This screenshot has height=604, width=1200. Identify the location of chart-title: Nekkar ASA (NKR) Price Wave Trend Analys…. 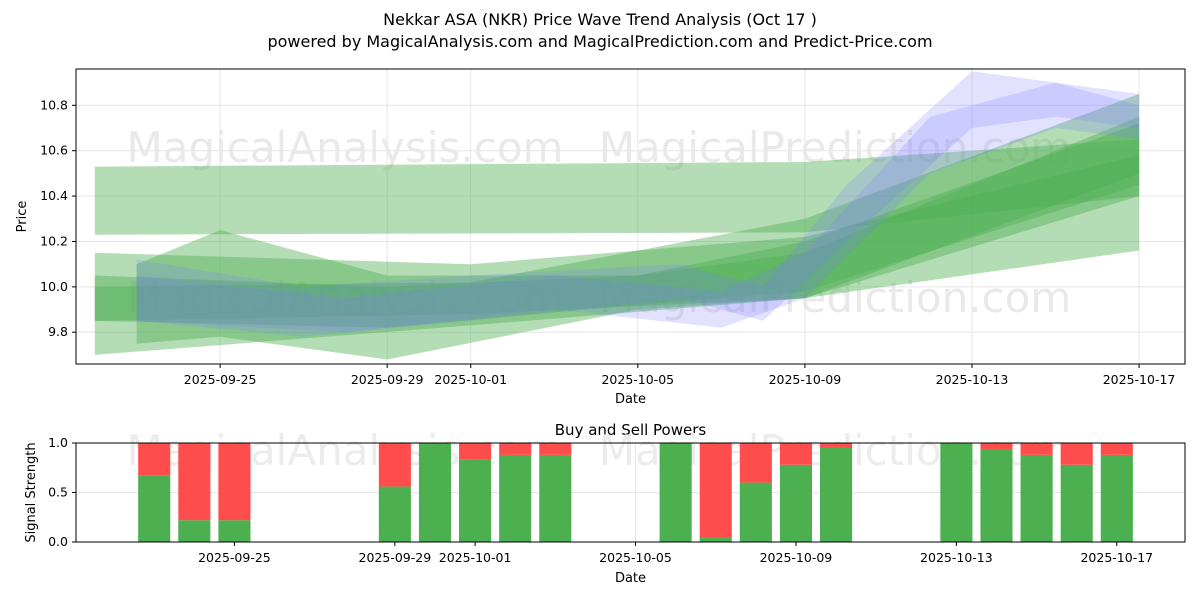
(600, 19).